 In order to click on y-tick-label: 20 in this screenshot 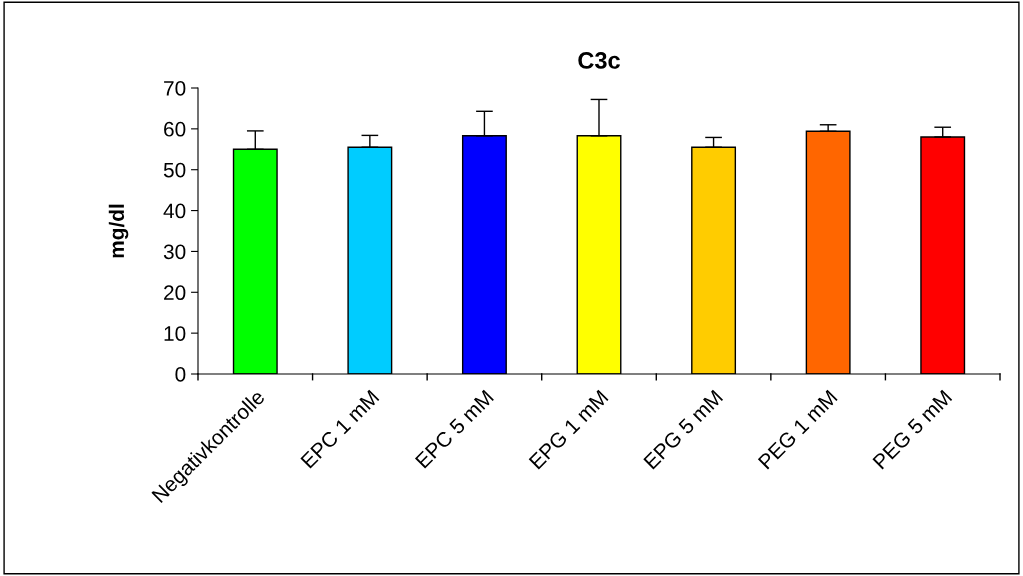, I will do `click(175, 293)`.